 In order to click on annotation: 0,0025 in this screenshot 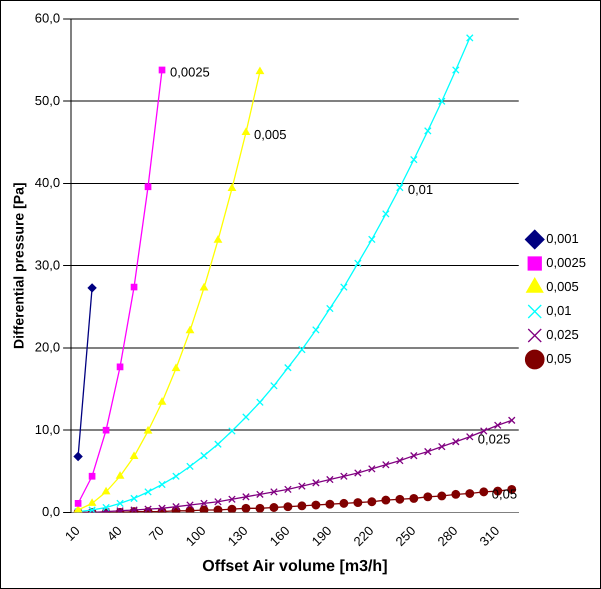, I will do `click(190, 72)`.